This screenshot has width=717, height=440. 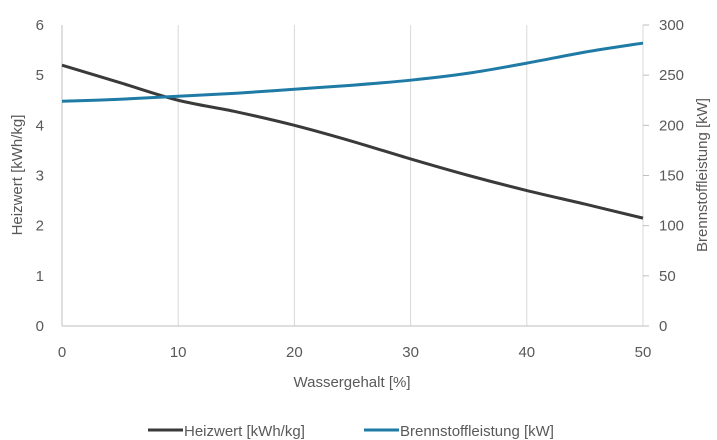 I want to click on y2-tick-label: 100, so click(x=671, y=226).